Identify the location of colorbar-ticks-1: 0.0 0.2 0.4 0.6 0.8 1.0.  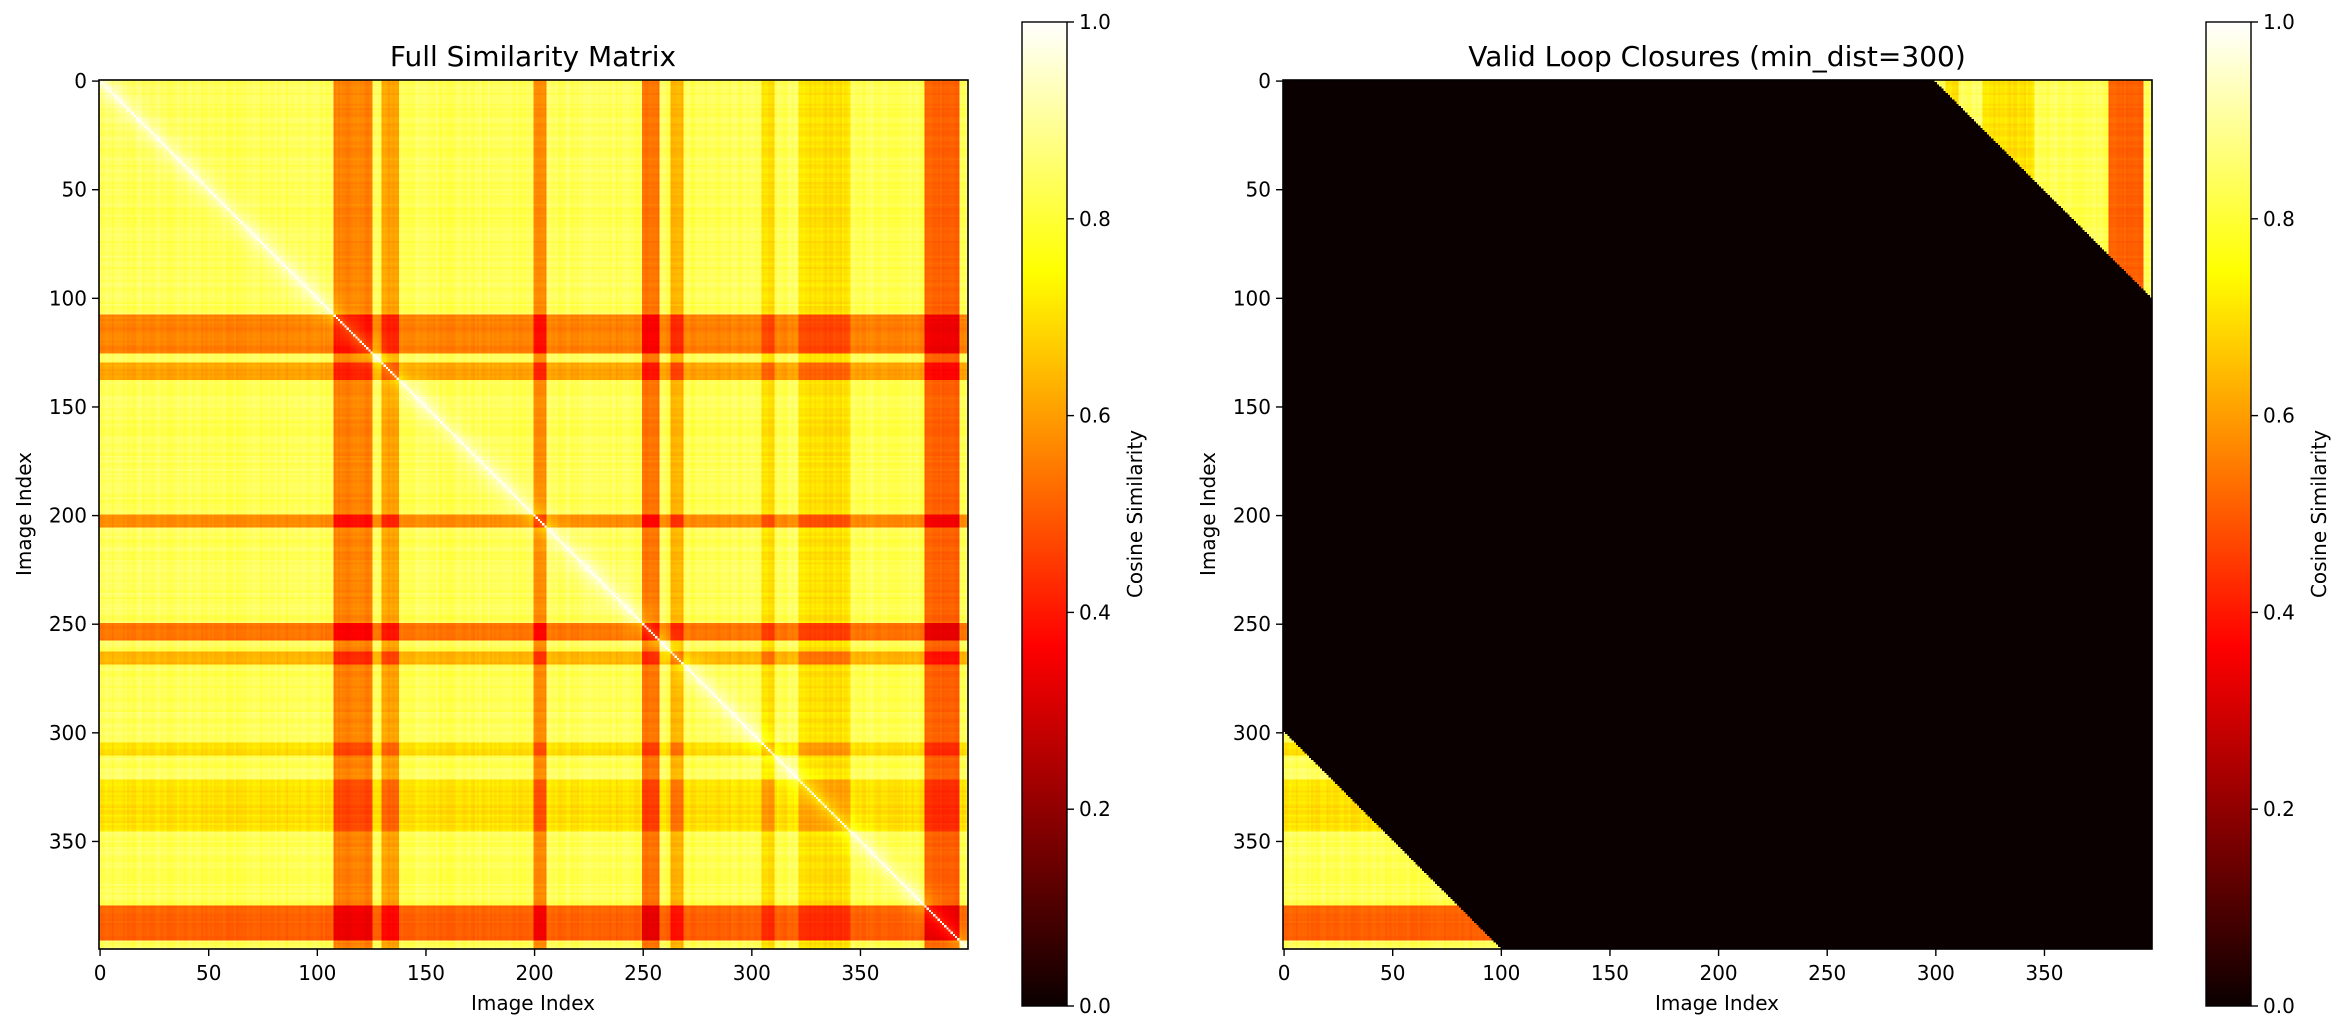
(1089, 514).